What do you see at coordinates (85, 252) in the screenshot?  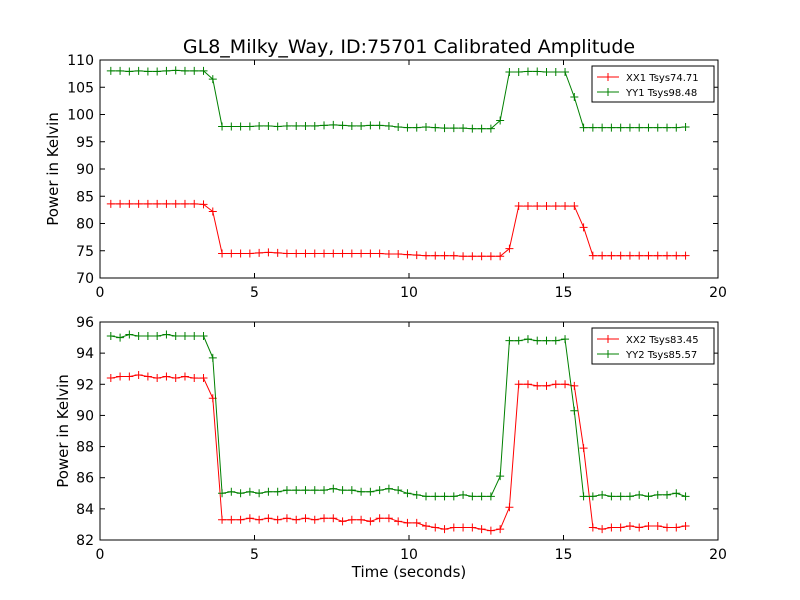 I see `top-y-tick-label: 75` at bounding box center [85, 252].